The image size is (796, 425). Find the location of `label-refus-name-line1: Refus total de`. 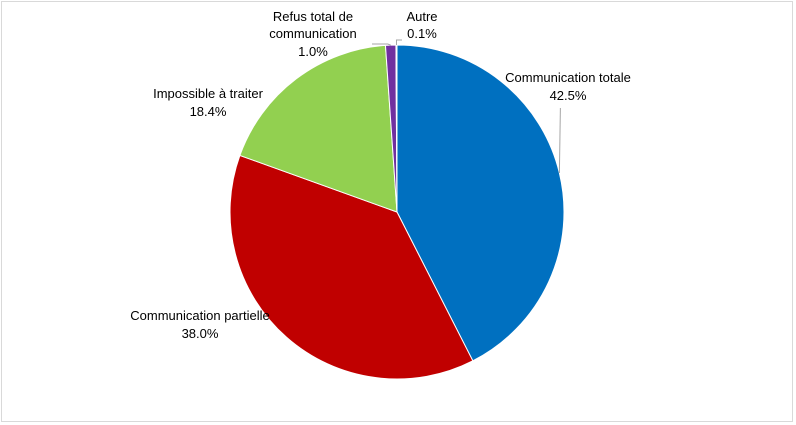

label-refus-name-line1: Refus total de is located at coordinates (313, 16).